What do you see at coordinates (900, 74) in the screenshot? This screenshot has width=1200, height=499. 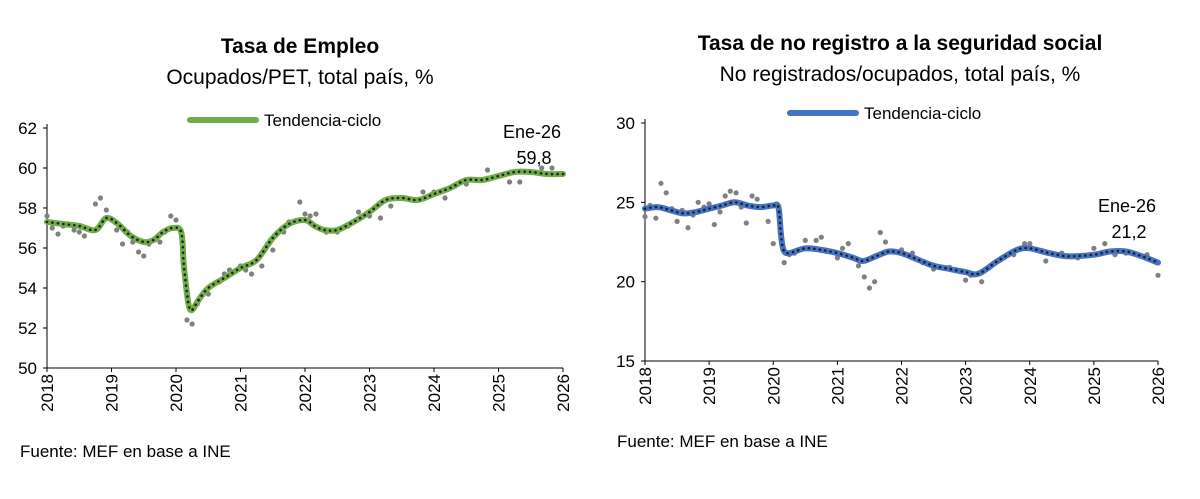 I see `chart-subtitle: No registrados/ocupados, total país, %` at bounding box center [900, 74].